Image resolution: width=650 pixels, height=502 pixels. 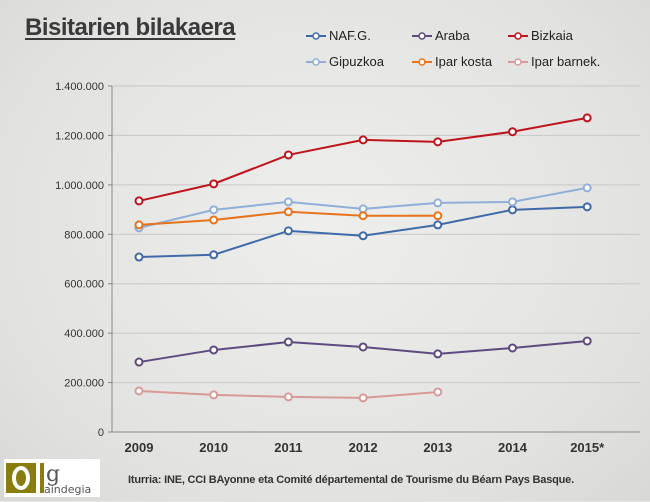 What do you see at coordinates (363, 159) in the screenshot?
I see `series-line-bizkaia` at bounding box center [363, 159].